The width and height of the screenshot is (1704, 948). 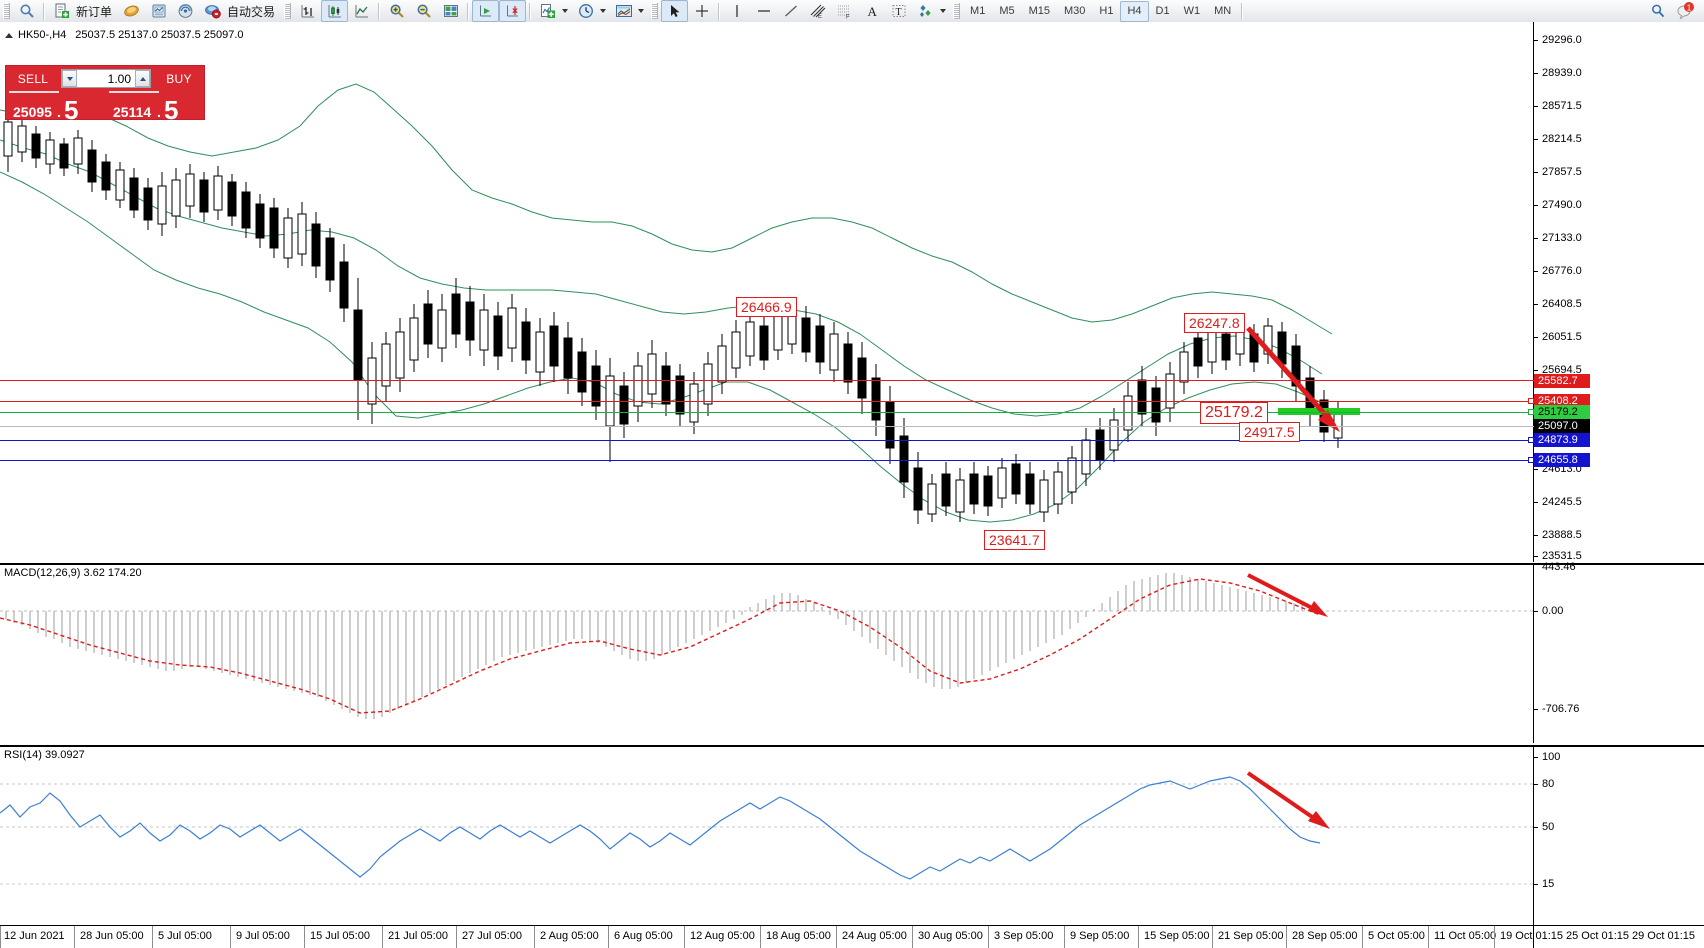 What do you see at coordinates (251, 11) in the screenshot?
I see `auto-trading-label: 自动交易` at bounding box center [251, 11].